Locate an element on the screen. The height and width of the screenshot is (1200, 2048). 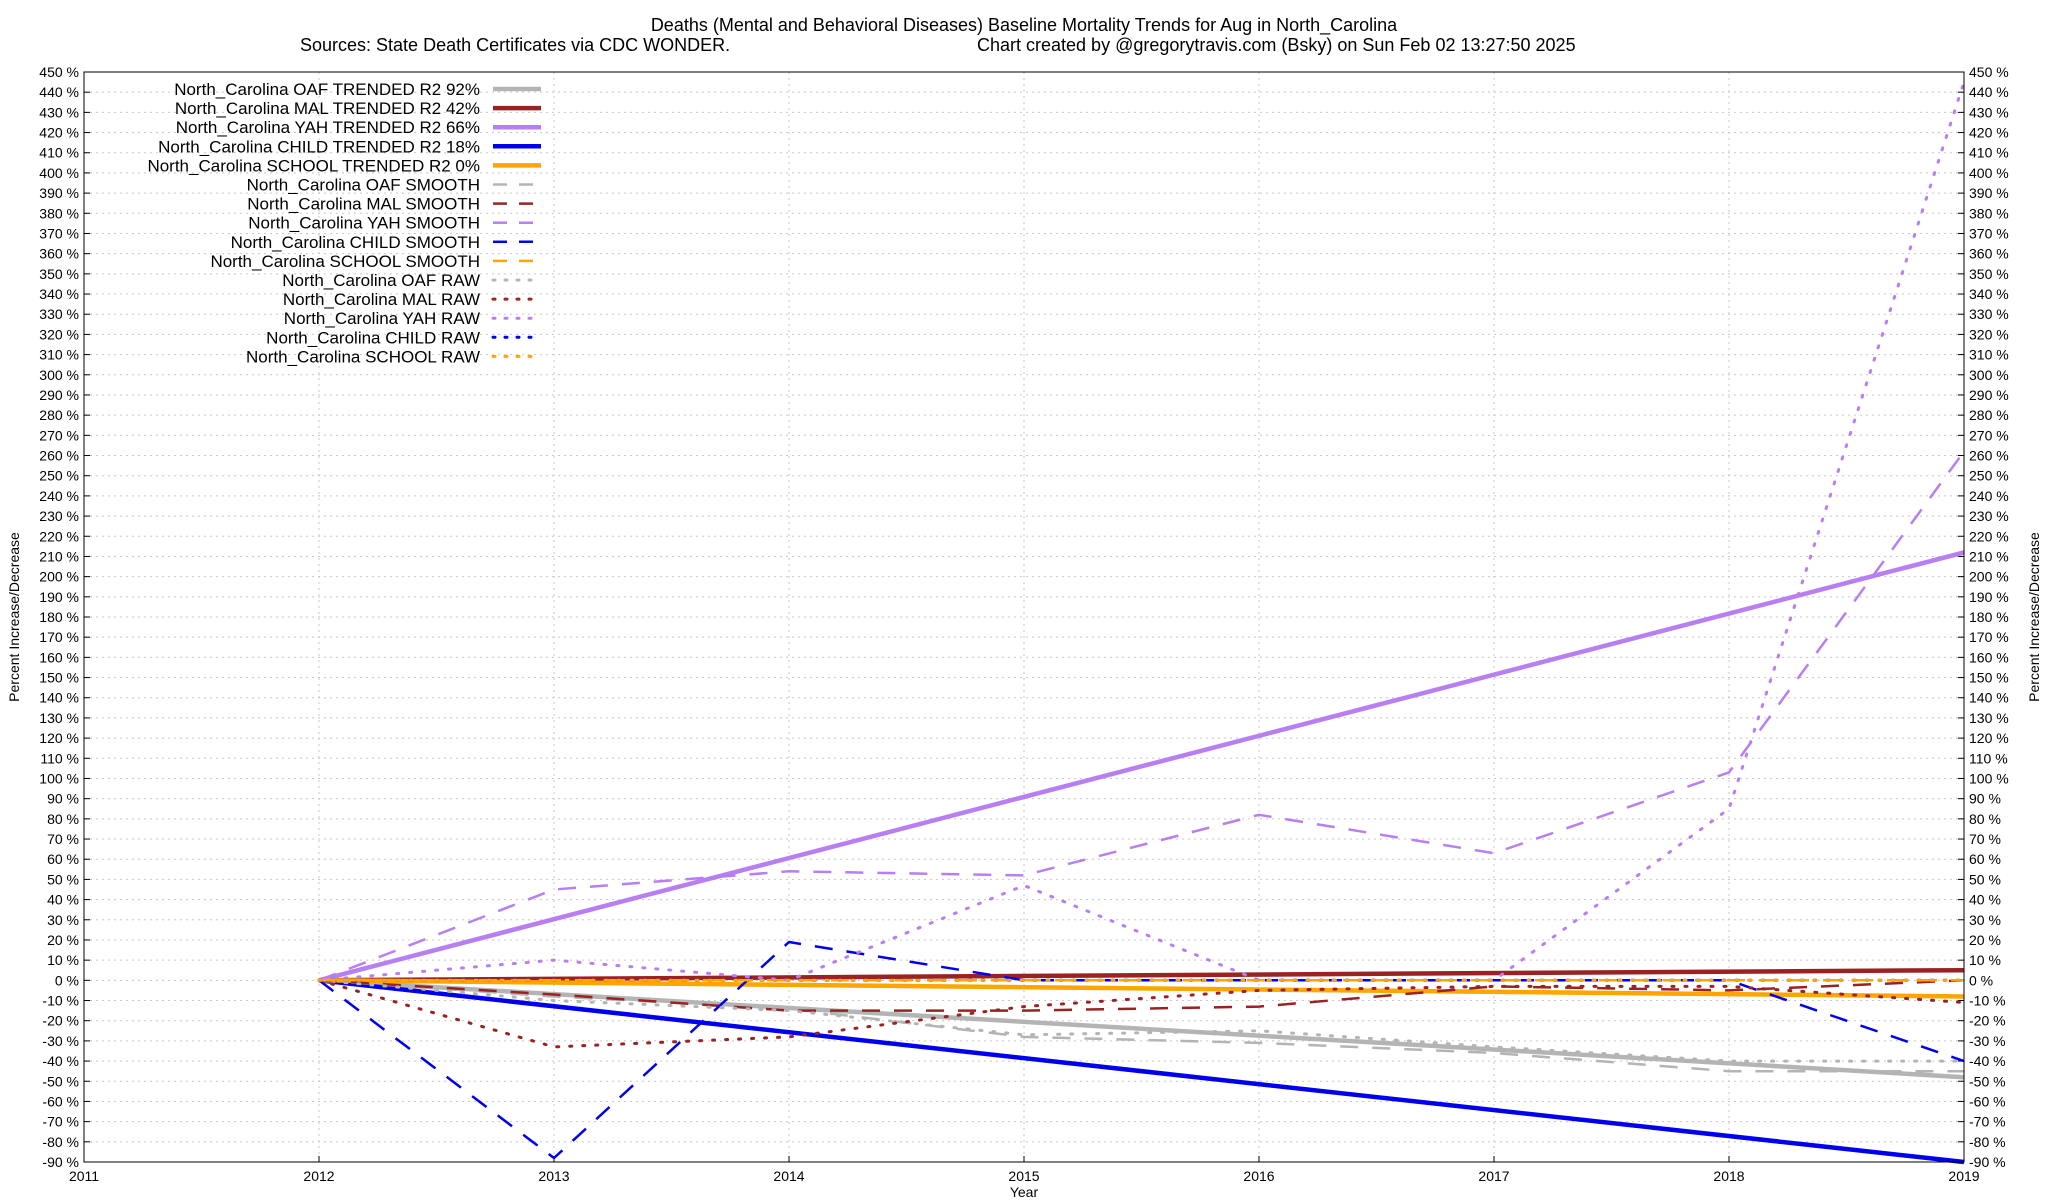
y-tick-label-right: 400 % is located at coordinates (1989, 173).